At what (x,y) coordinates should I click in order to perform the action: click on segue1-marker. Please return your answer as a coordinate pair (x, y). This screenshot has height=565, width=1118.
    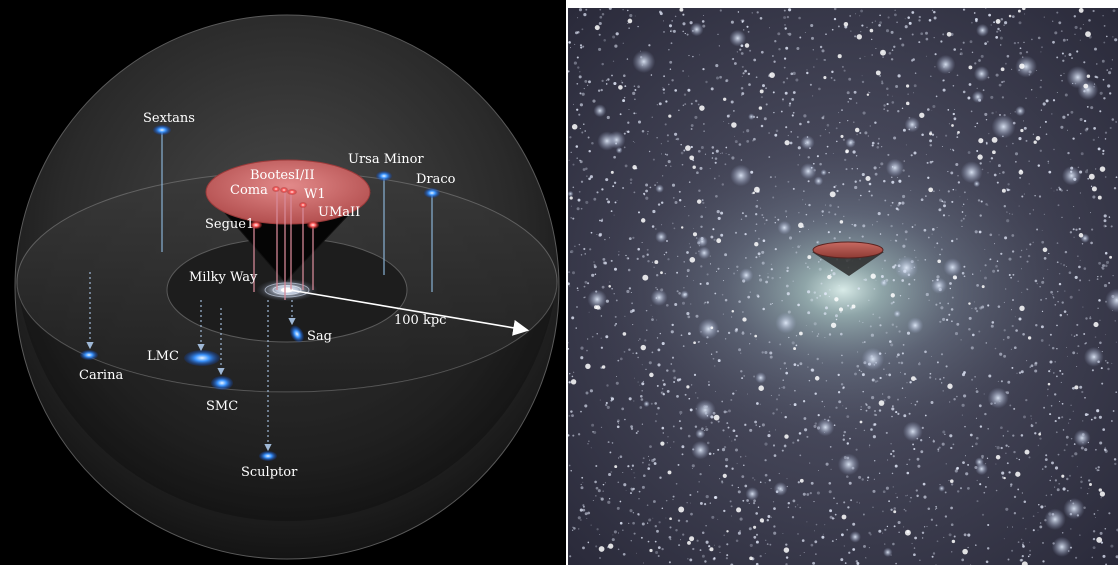
    Looking at the image, I should click on (256, 225).